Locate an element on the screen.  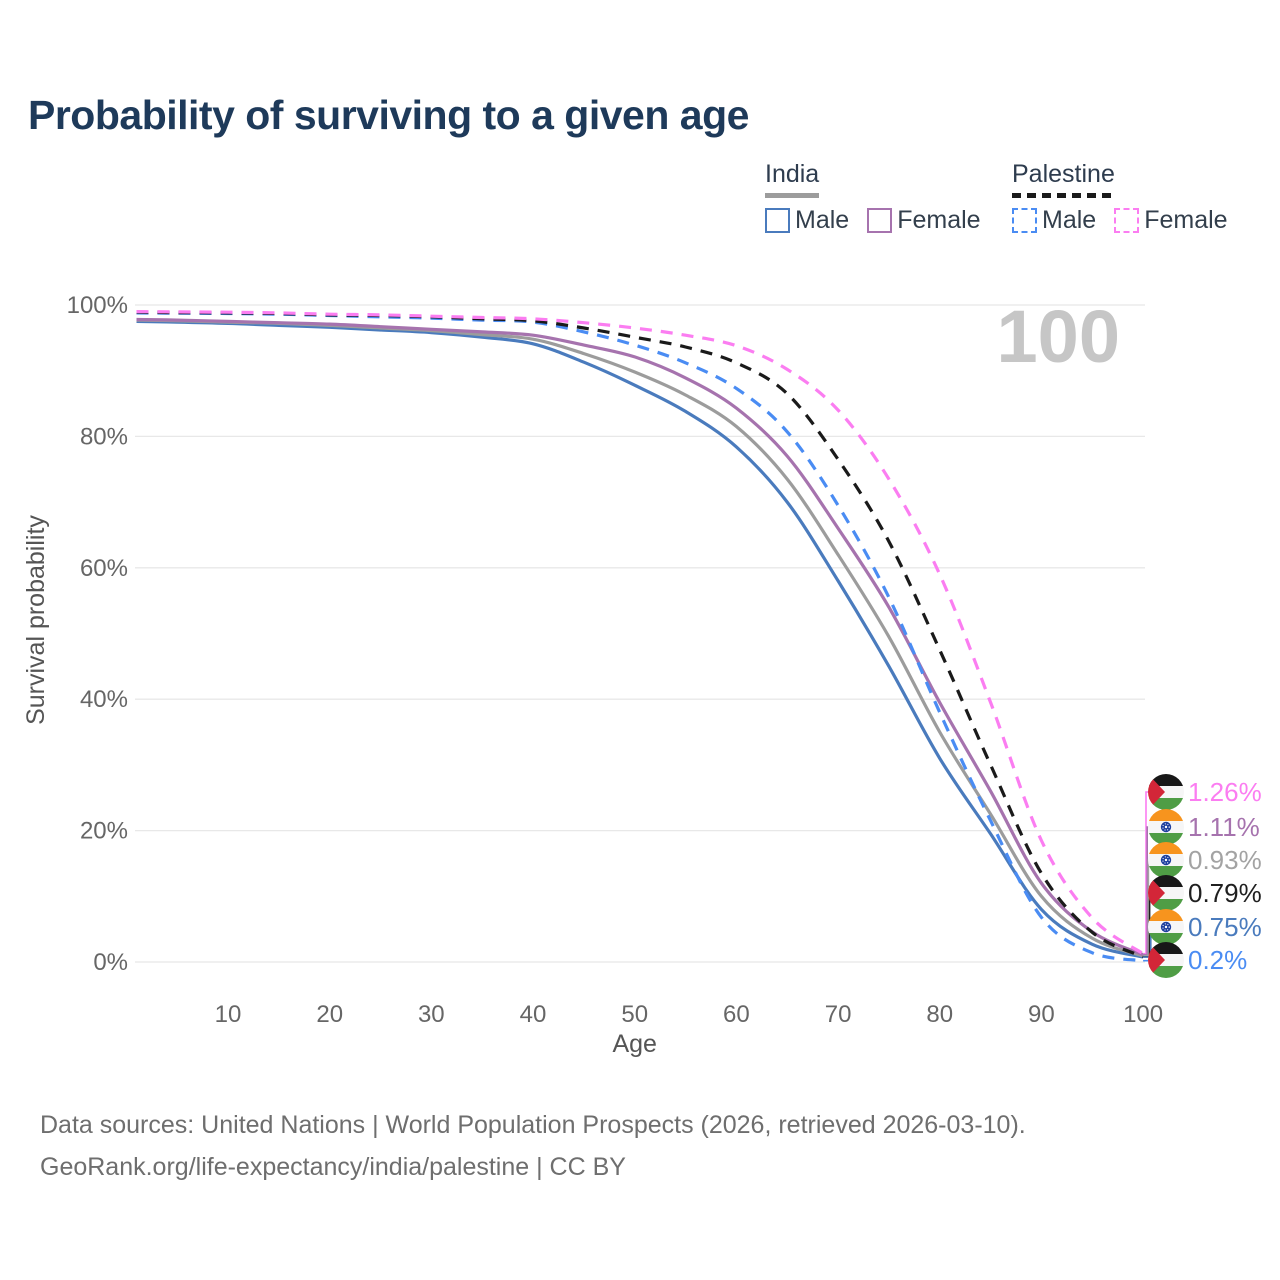
legend-item-palestine-male: Male is located at coordinates (1054, 220).